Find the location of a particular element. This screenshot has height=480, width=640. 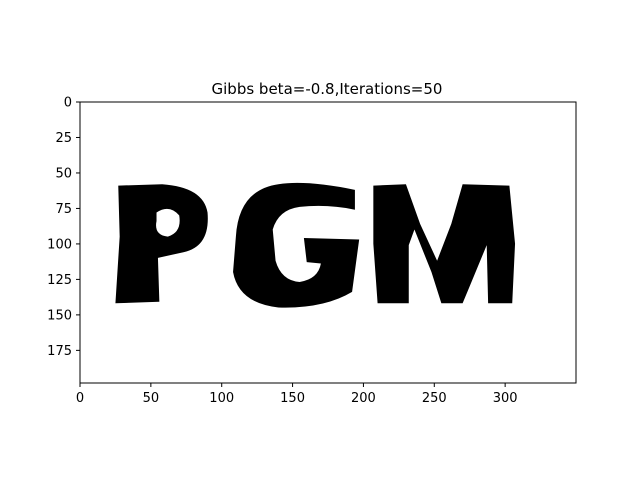

x-axis: 0 50 100 150 200 250 300 is located at coordinates (297, 394).